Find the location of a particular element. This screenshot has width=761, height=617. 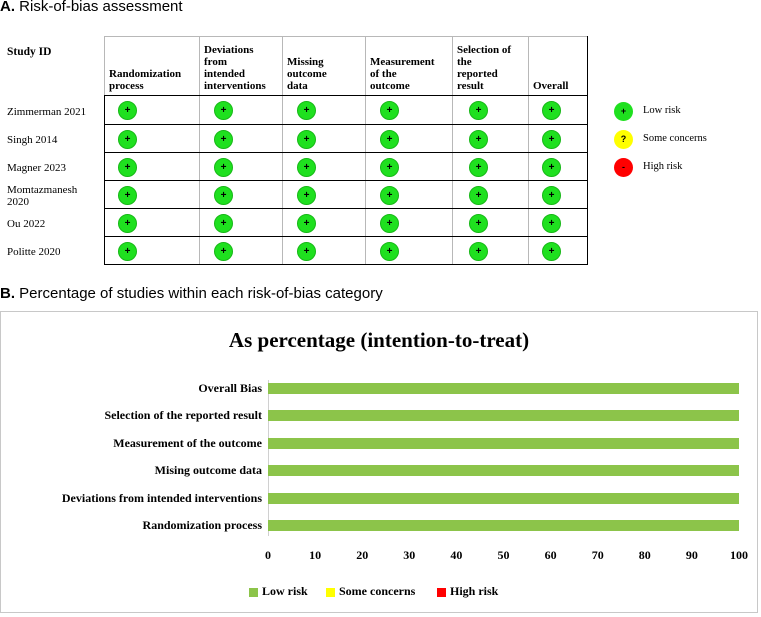

column-header-line: outcome is located at coordinates (307, 74).